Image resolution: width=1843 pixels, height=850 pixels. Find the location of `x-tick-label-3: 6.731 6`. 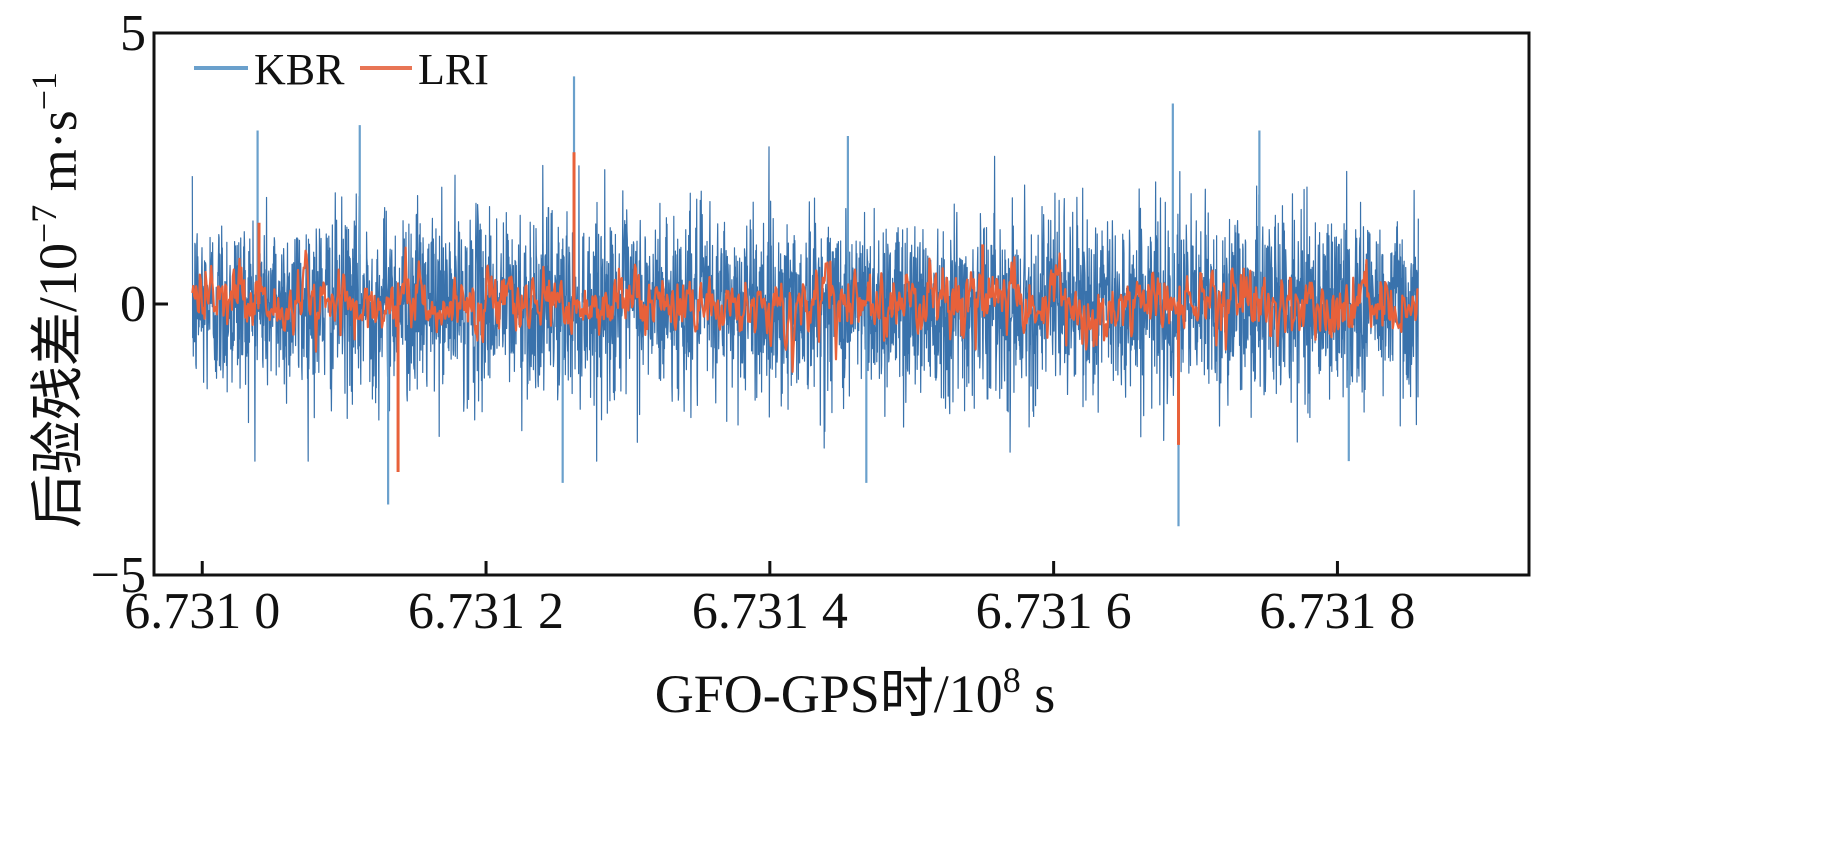

x-tick-label-3: 6.731 6 is located at coordinates (1054, 611).